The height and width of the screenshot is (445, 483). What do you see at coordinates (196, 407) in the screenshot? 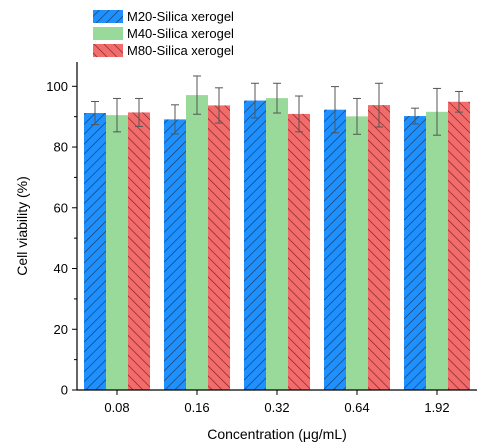
I see `x-tick-label-2: 0.16` at bounding box center [196, 407].